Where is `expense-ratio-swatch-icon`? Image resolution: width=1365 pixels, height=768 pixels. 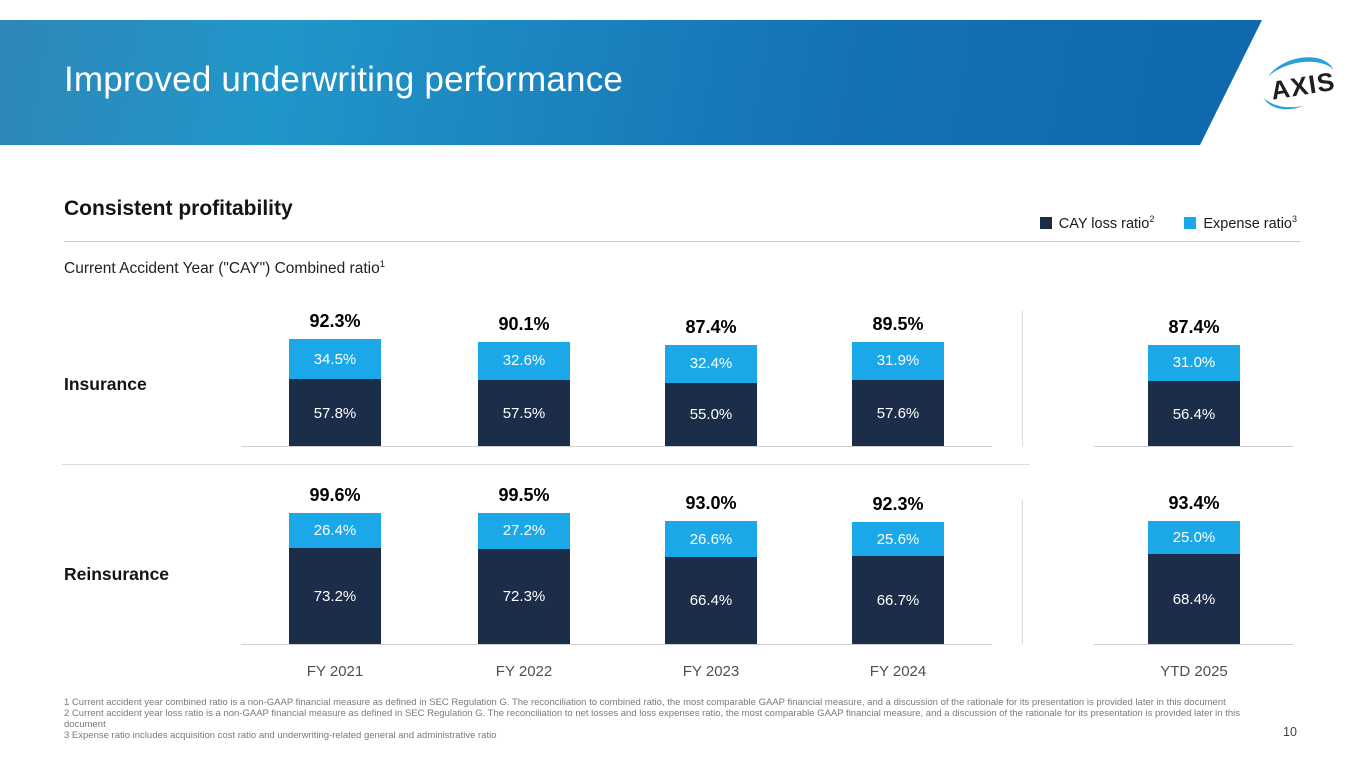
expense-ratio-swatch-icon is located at coordinates (1190, 222).